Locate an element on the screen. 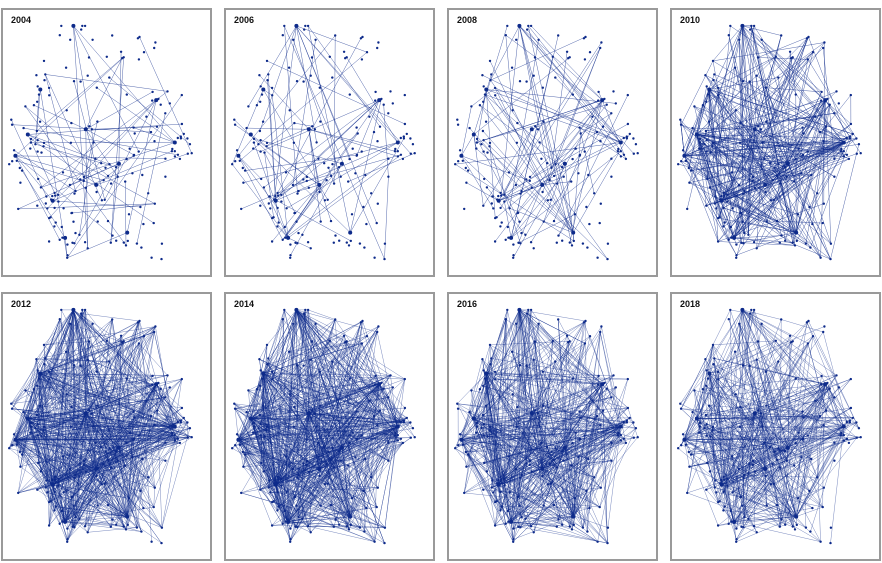 This screenshot has width=882, height=563. network-panel-2004: 2004 is located at coordinates (106, 142).